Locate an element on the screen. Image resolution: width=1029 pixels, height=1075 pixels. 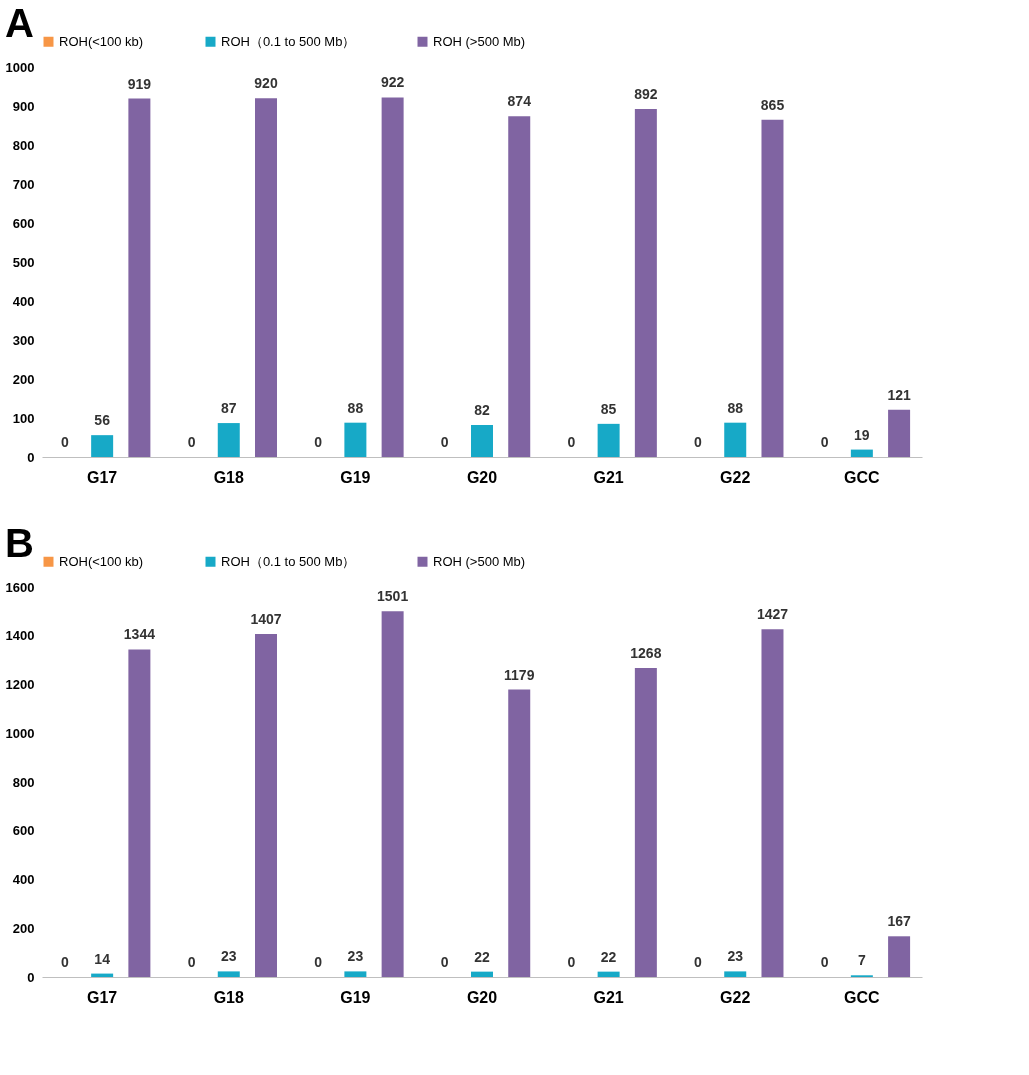
data-label: 922 is located at coordinates (392, 82).